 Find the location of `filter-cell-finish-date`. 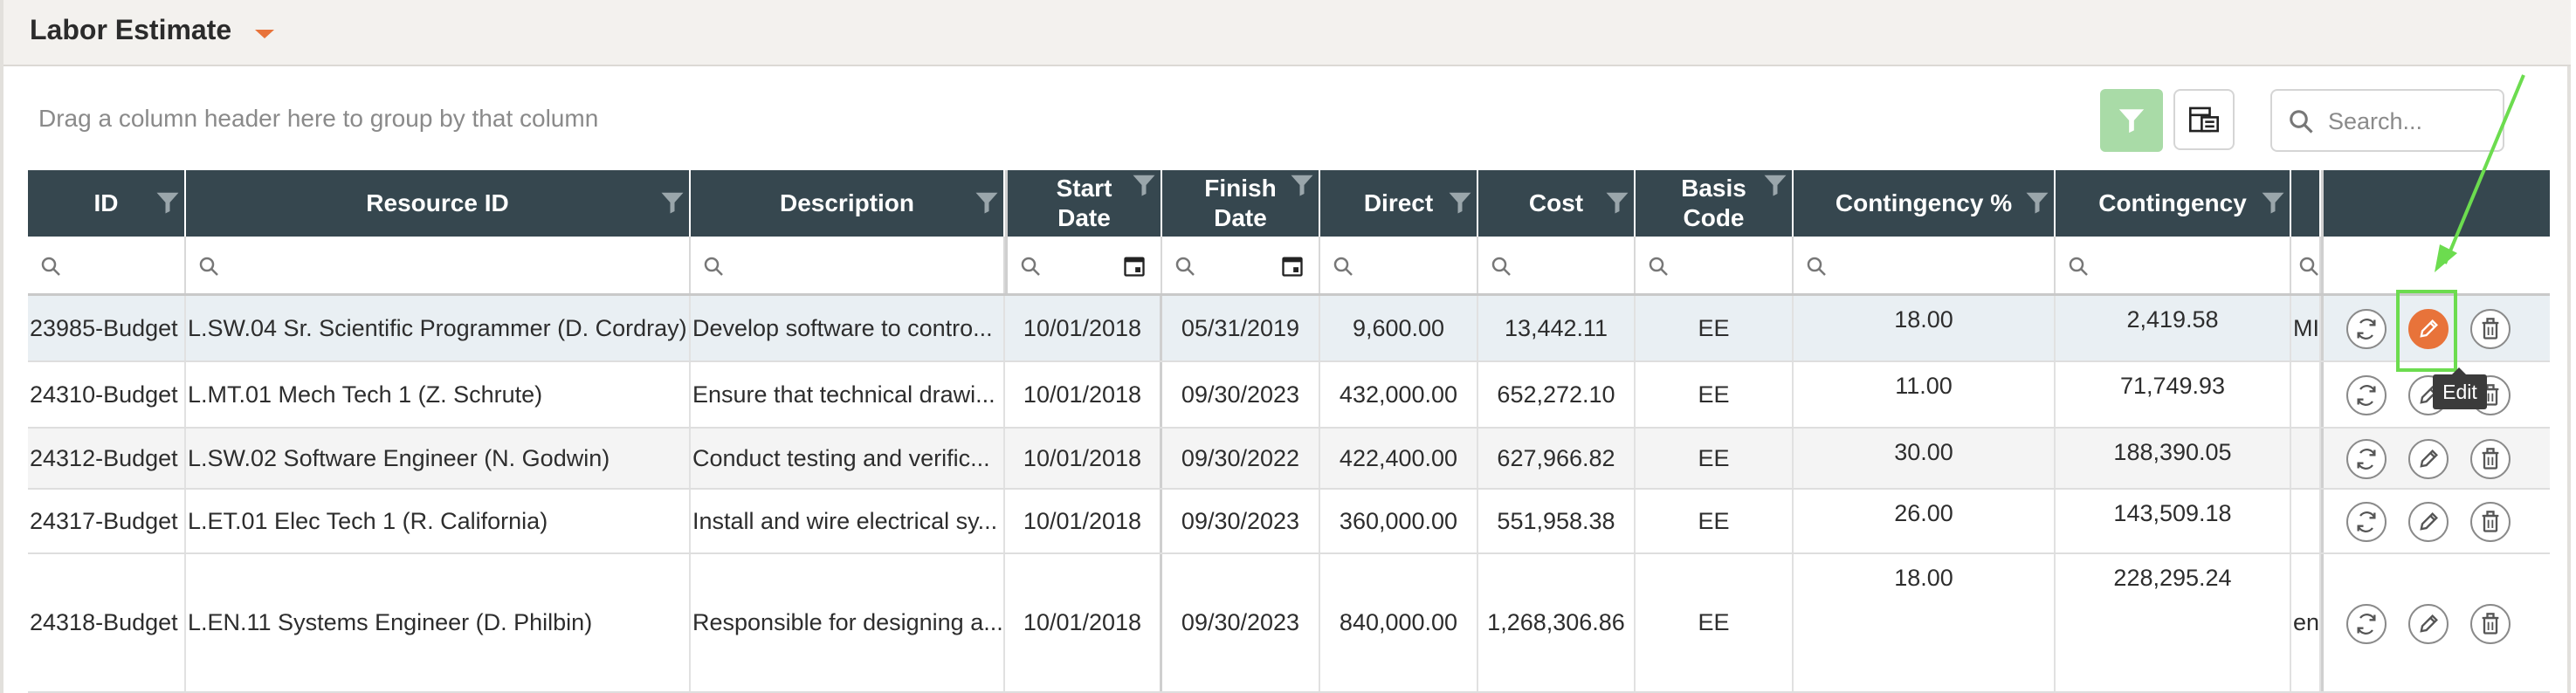

filter-cell-finish-date is located at coordinates (1241, 265).